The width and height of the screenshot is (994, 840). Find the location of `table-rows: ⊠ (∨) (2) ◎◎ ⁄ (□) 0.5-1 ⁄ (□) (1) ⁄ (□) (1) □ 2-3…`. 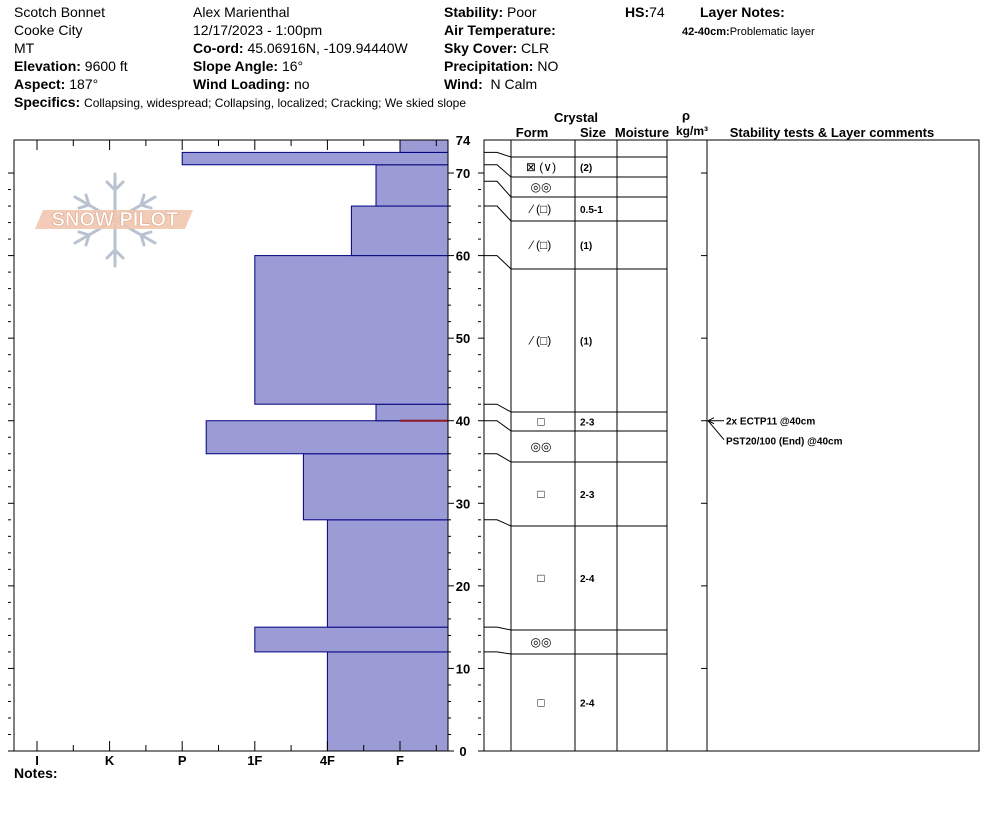

table-rows: ⊠ (∨) (2) ◎◎ ⁄ (□) 0.5-1 ⁄ (□) (1) ⁄ (□) (1) □ 2-3… is located at coordinates (575, 430).